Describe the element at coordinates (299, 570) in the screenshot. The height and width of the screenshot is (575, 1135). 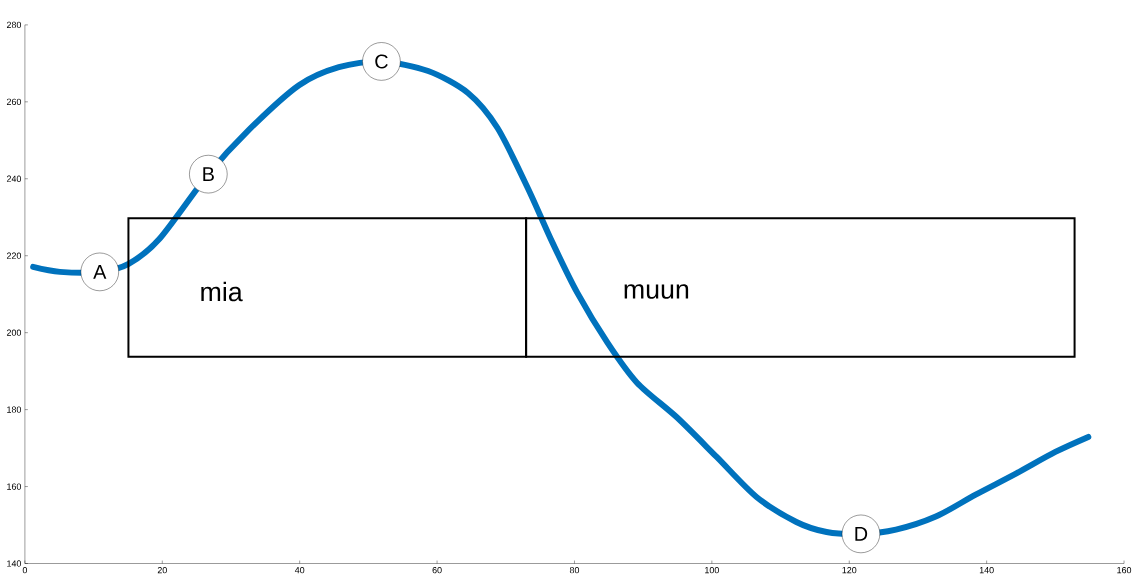
I see `x-tick-label: 40` at that location.